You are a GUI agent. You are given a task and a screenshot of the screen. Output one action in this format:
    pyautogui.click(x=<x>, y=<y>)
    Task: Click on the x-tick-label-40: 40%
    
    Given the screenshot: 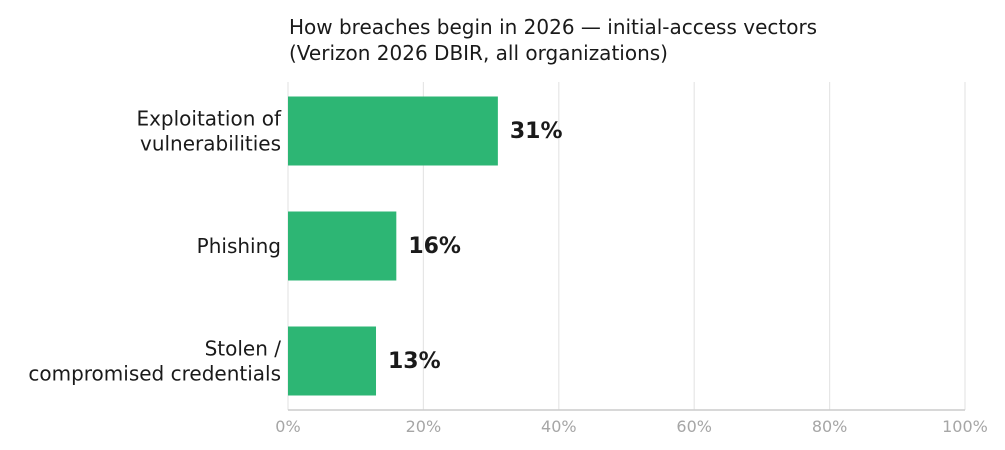 What is the action you would take?
    pyautogui.click(x=559, y=426)
    